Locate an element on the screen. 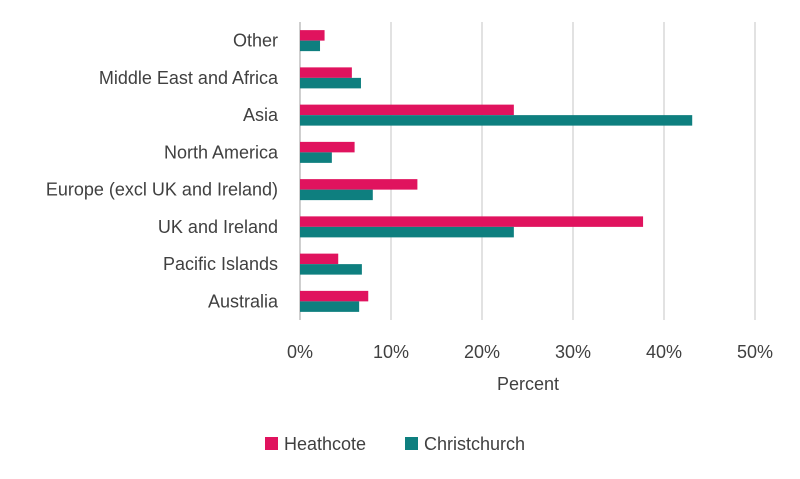  category-label: UK and Ireland is located at coordinates (218, 227).